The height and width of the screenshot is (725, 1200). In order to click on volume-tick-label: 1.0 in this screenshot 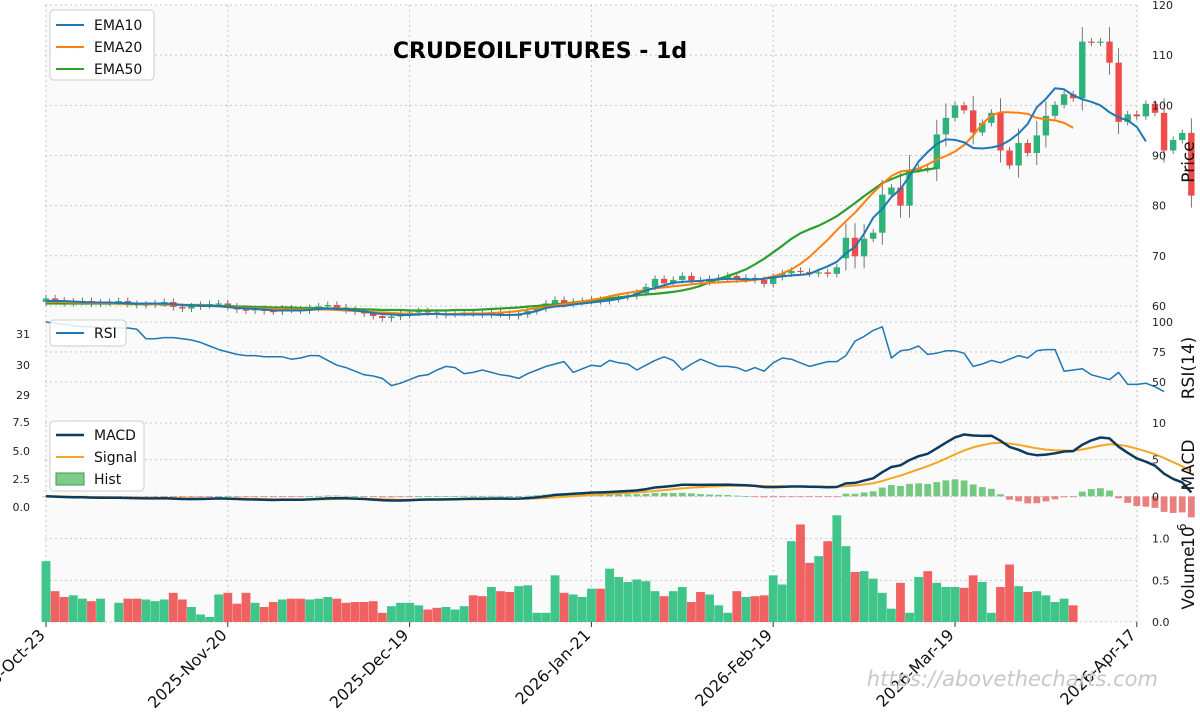, I will do `click(1161, 539)`.